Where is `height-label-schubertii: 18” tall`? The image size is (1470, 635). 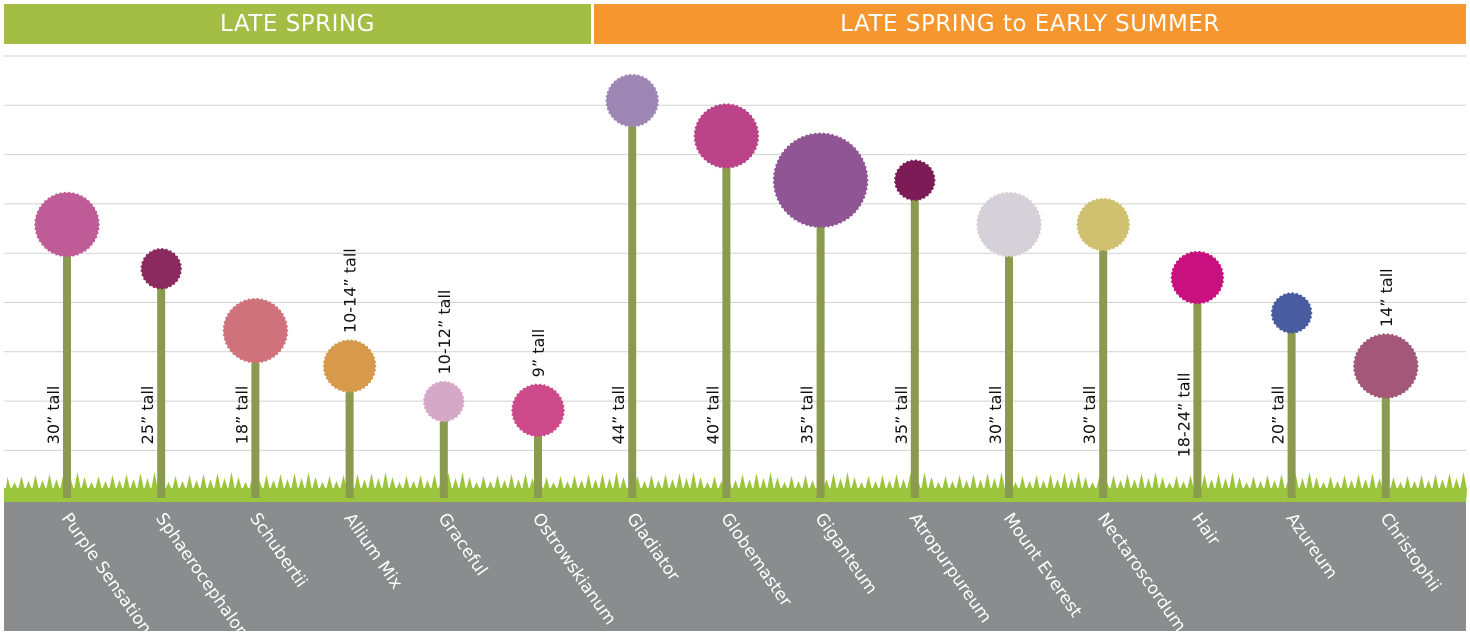
height-label-schubertii: 18” tall is located at coordinates (241, 415).